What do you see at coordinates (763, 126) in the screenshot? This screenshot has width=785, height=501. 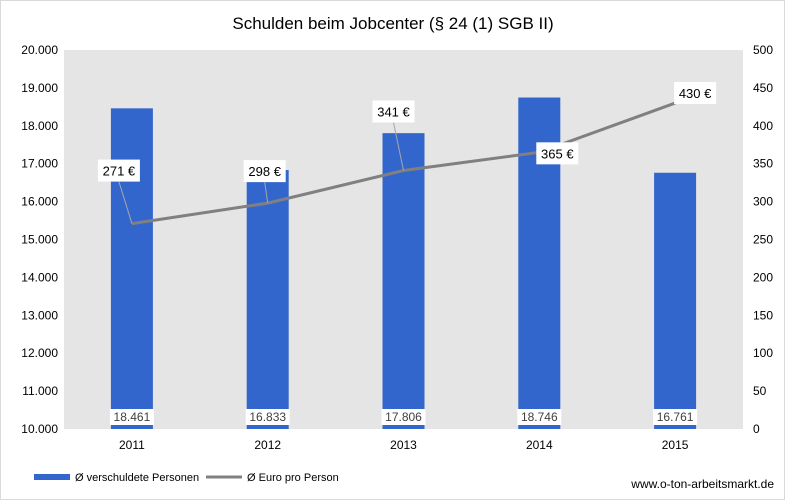 I see `right-tick-label: 400` at bounding box center [763, 126].